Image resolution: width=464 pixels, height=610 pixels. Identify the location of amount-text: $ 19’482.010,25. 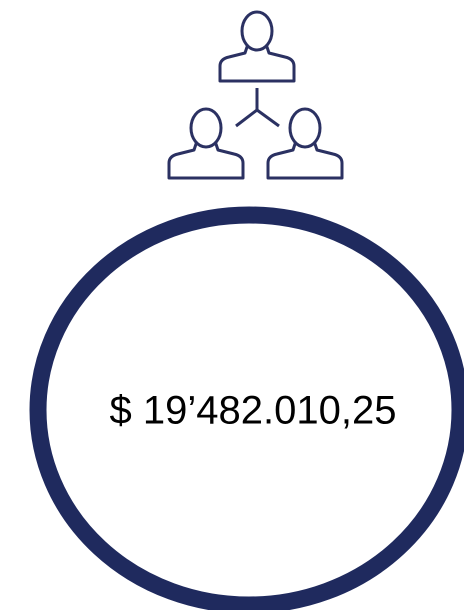
(253, 411).